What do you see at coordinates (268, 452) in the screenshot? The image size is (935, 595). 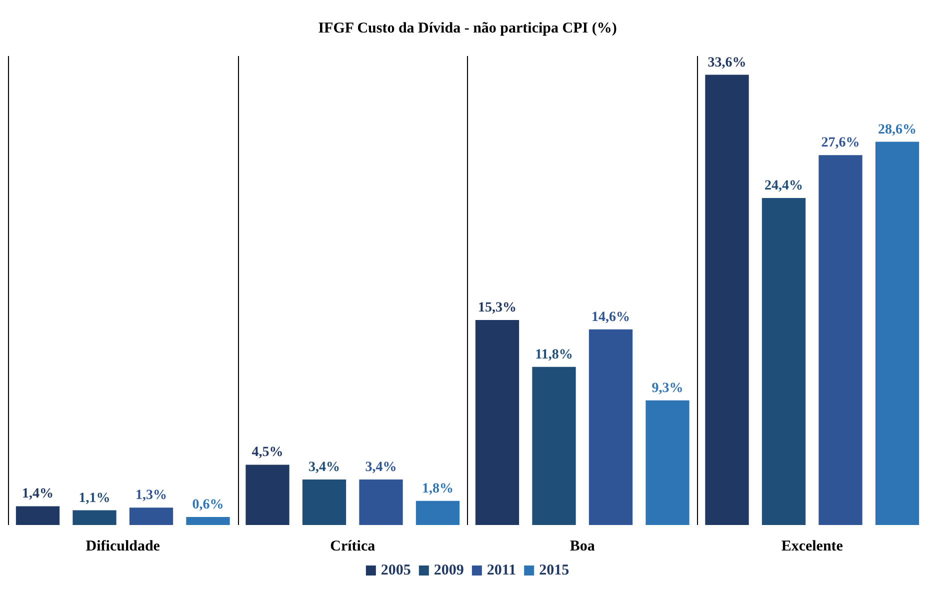 I see `data-label: 4,5%` at bounding box center [268, 452].